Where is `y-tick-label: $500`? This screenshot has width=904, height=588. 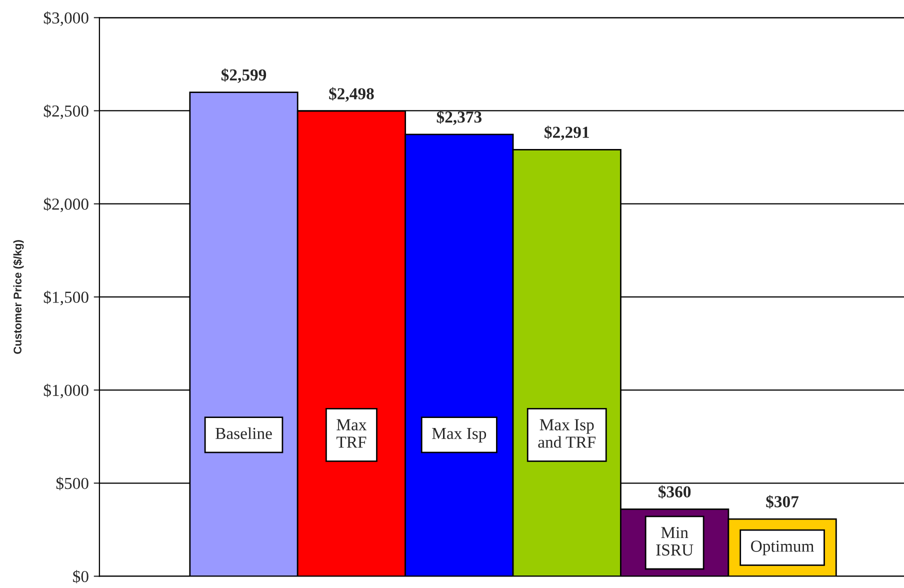 y-tick-label: $500 is located at coordinates (72, 483).